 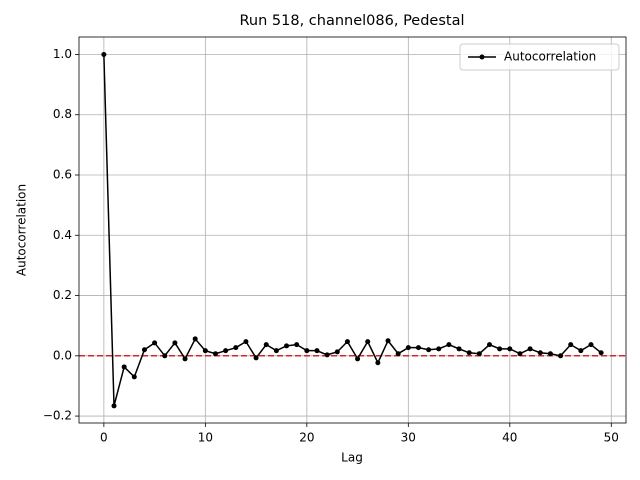 I want to click on legend-box, so click(x=539, y=57).